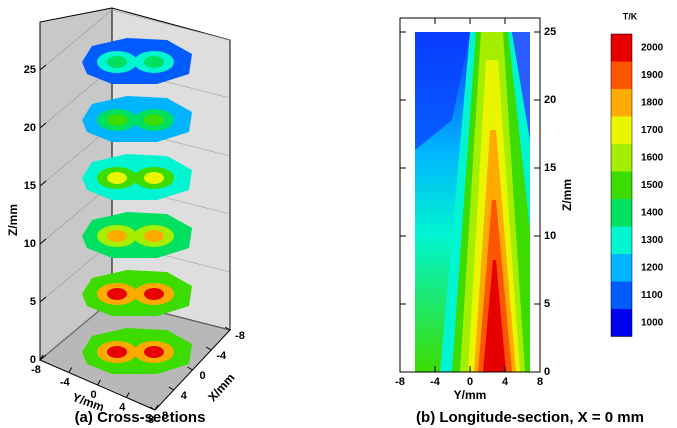 The width and height of the screenshot is (677, 428). I want to click on caption: (a) Cross-sections, so click(140, 417).